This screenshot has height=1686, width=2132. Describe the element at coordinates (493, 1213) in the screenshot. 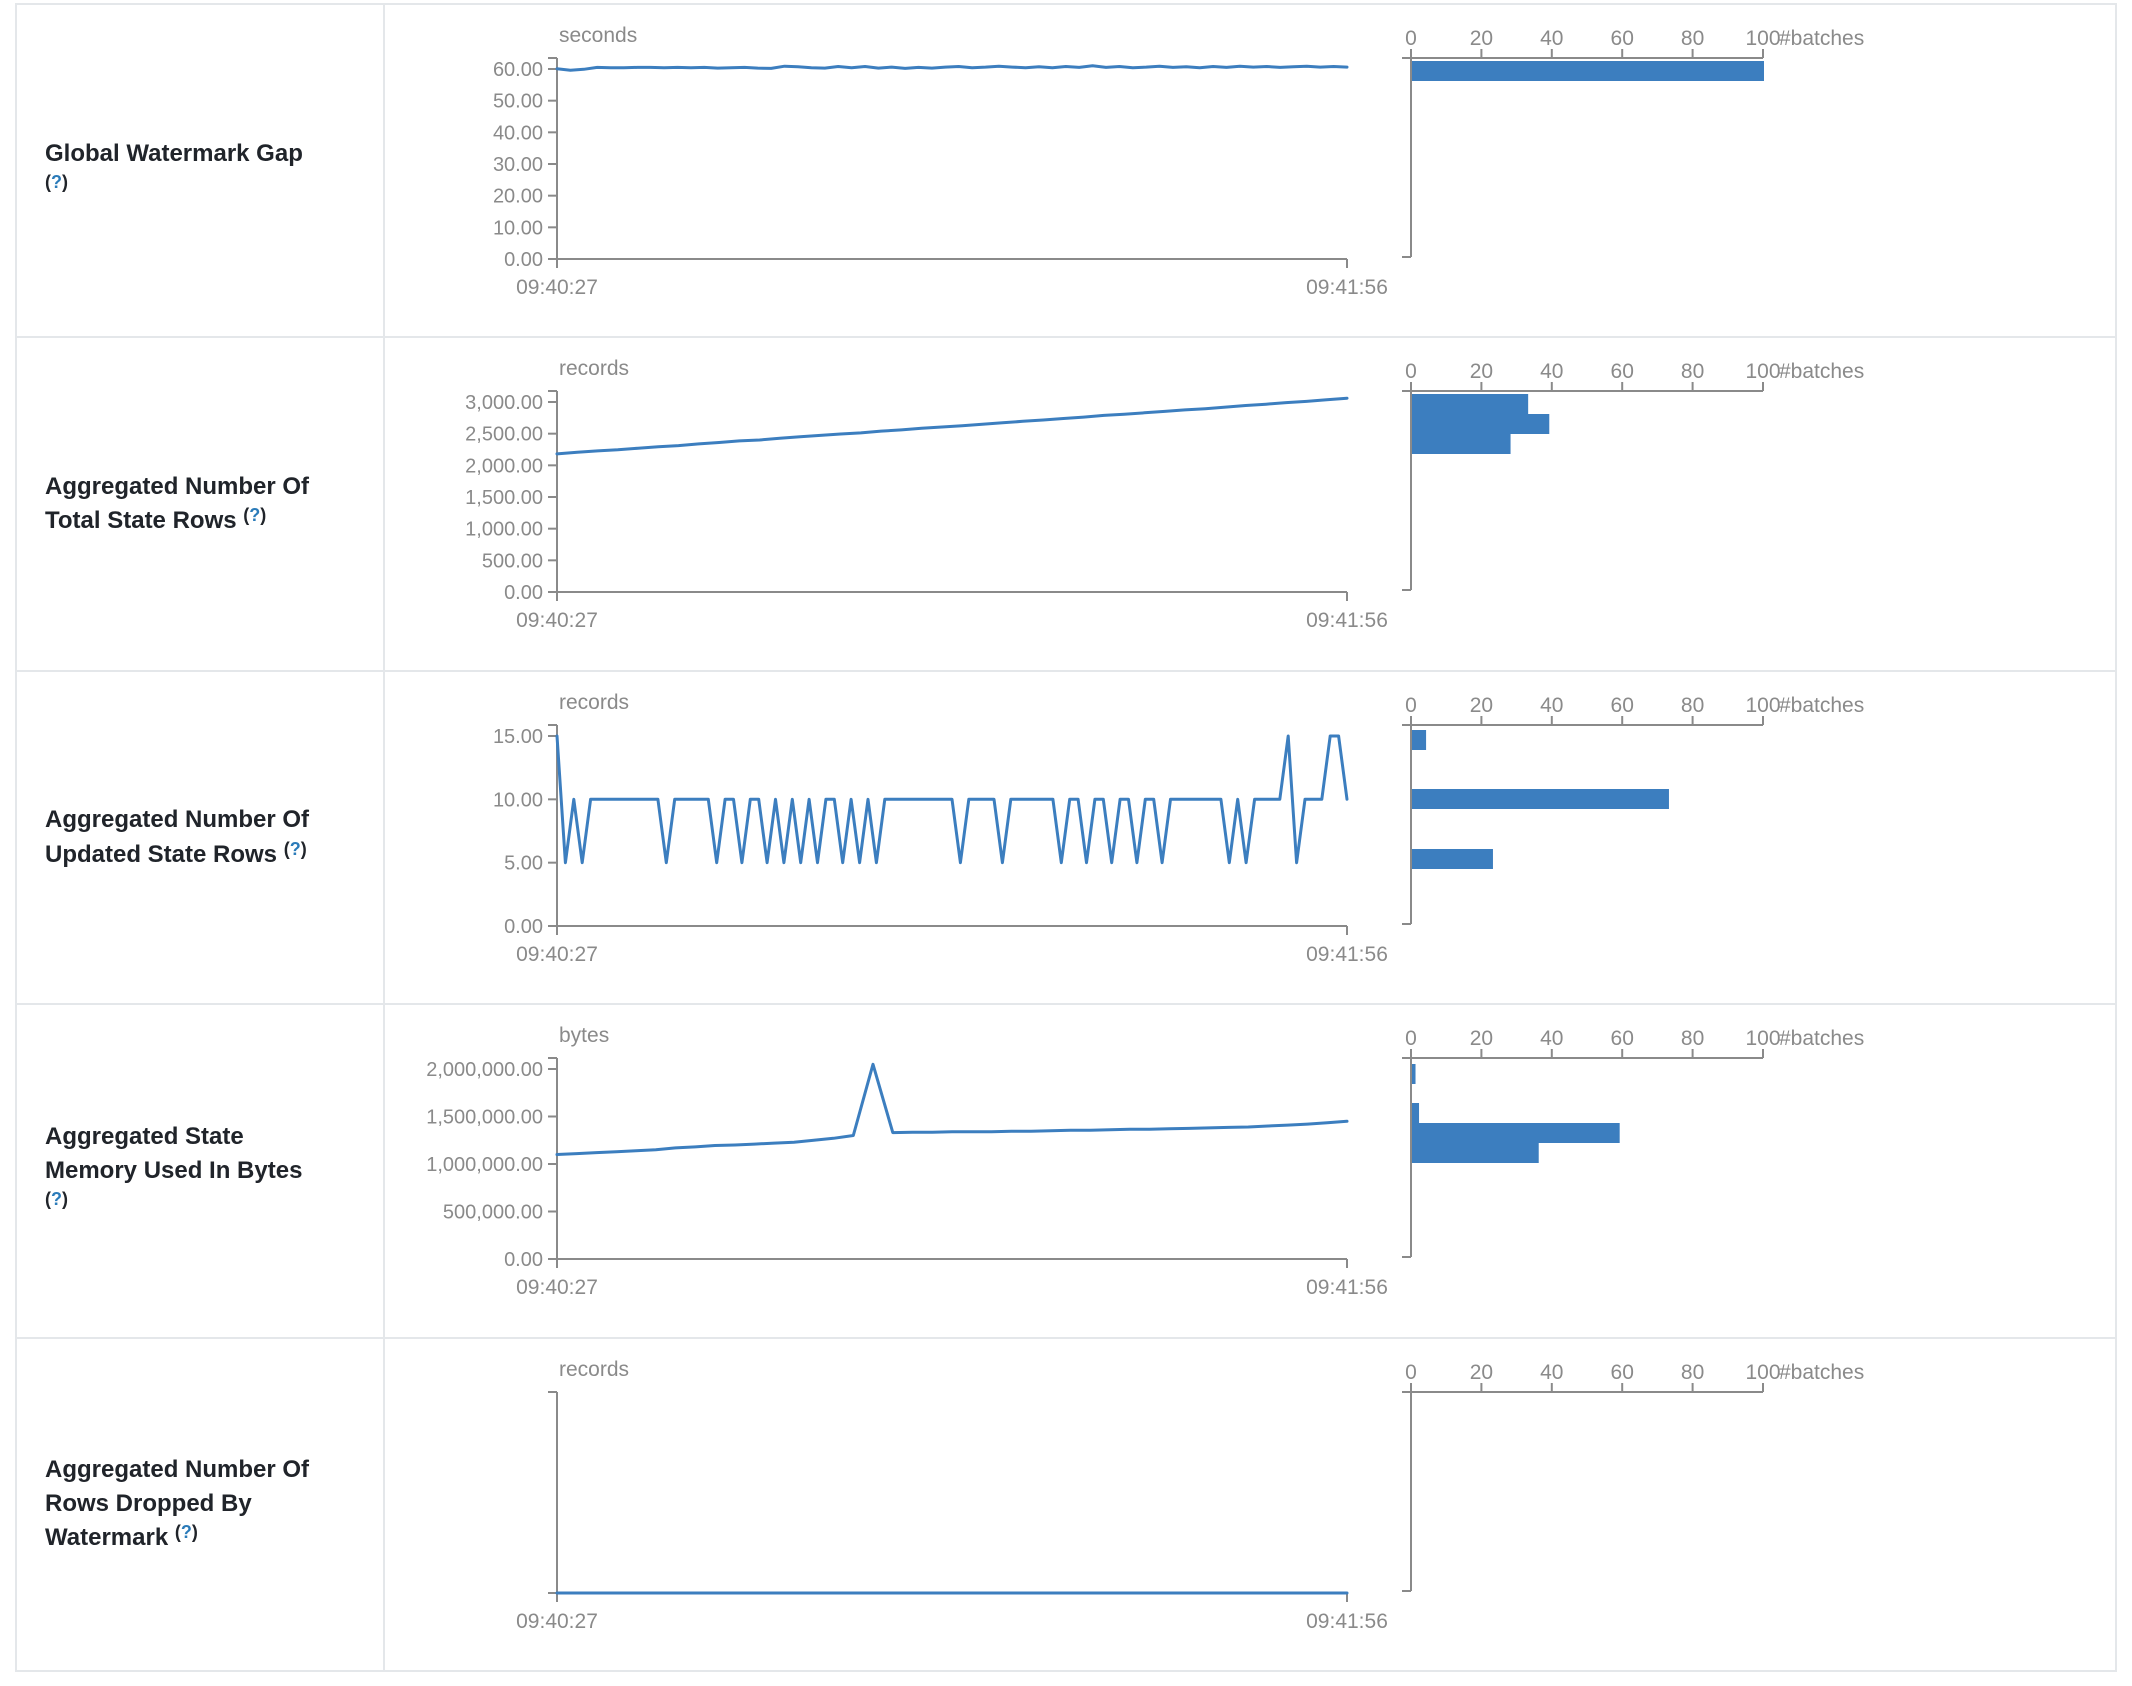

I see `svg-text: 500,000.00` at that location.